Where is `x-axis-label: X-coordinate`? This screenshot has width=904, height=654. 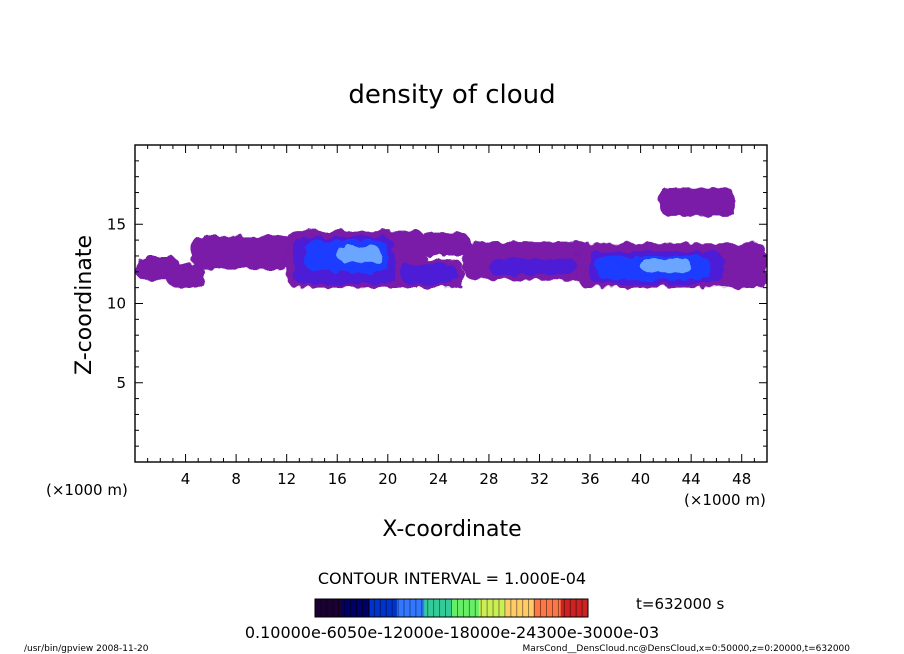
x-axis-label: X-coordinate is located at coordinates (451, 529).